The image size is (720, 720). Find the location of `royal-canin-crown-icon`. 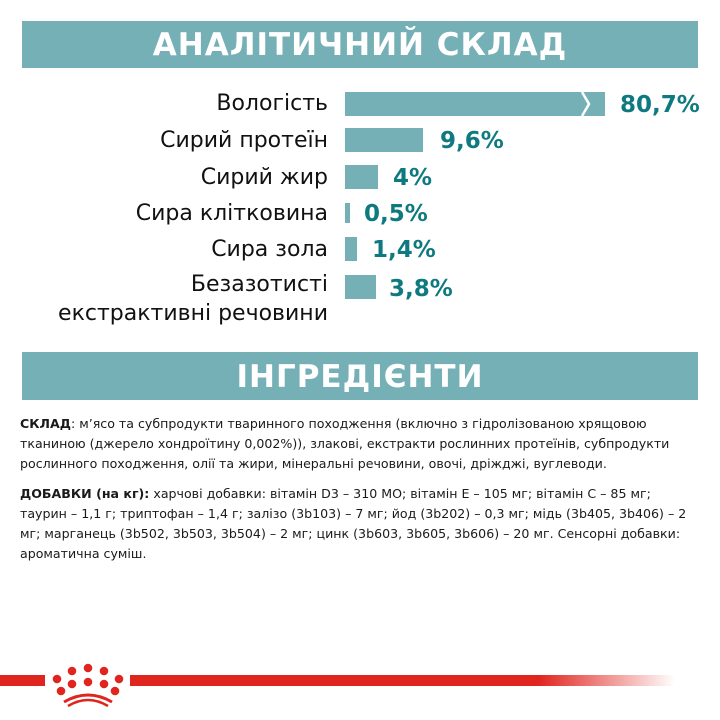

royal-canin-crown-icon is located at coordinates (88, 685).